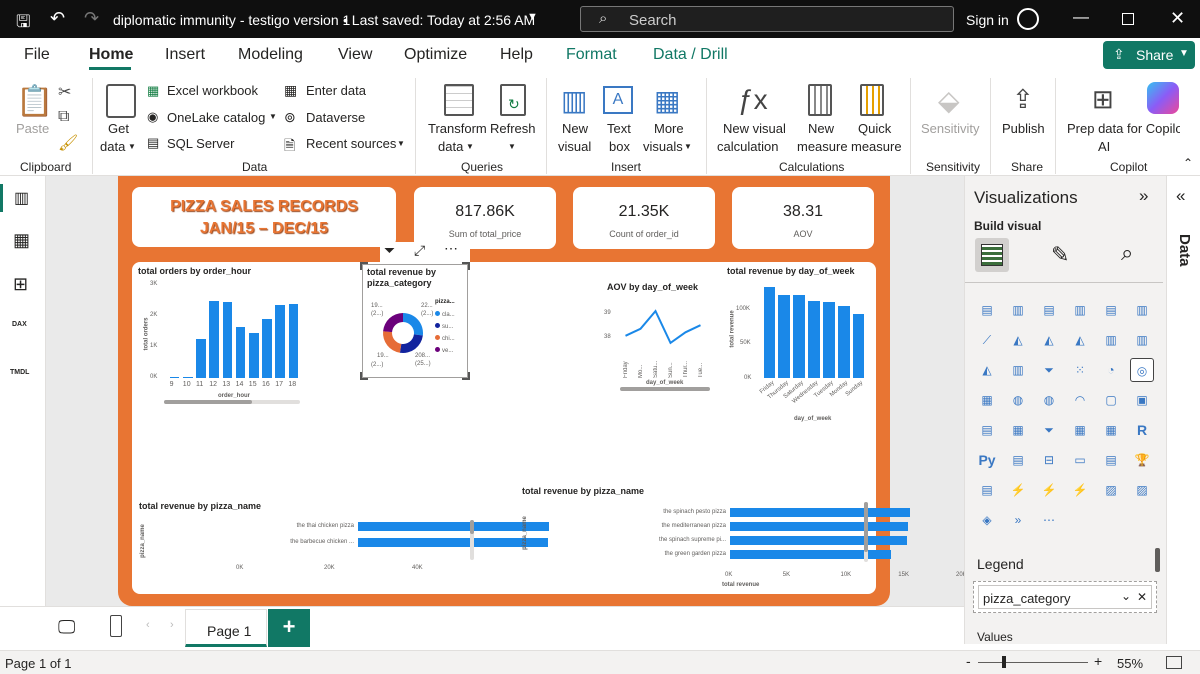  I want to click on transform-data-label-2: data, so click(451, 146).